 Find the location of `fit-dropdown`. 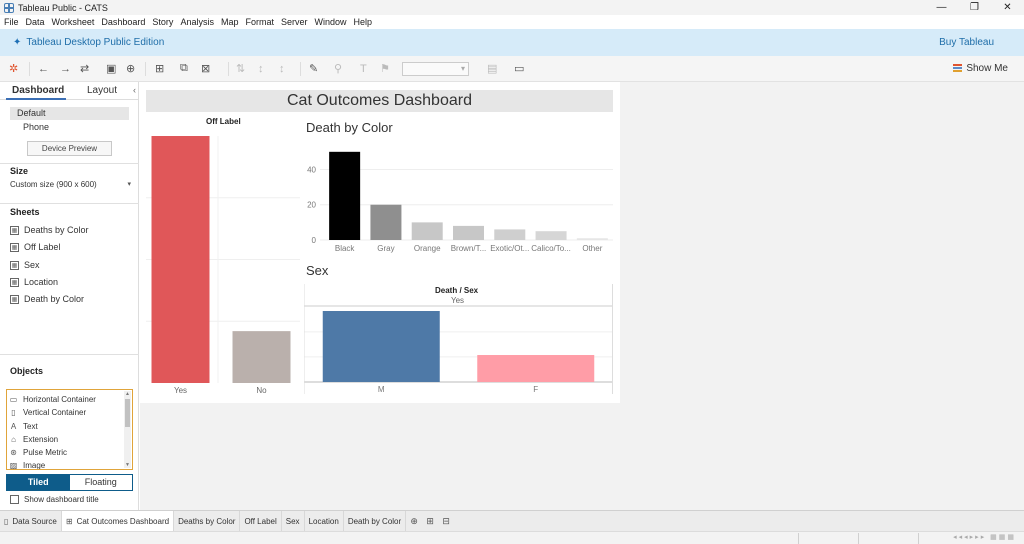

fit-dropdown is located at coordinates (435, 69).